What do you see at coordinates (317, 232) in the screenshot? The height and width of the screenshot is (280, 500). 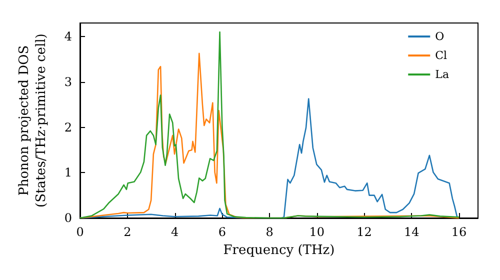 I see `x-tick-label: 10` at bounding box center [317, 232].